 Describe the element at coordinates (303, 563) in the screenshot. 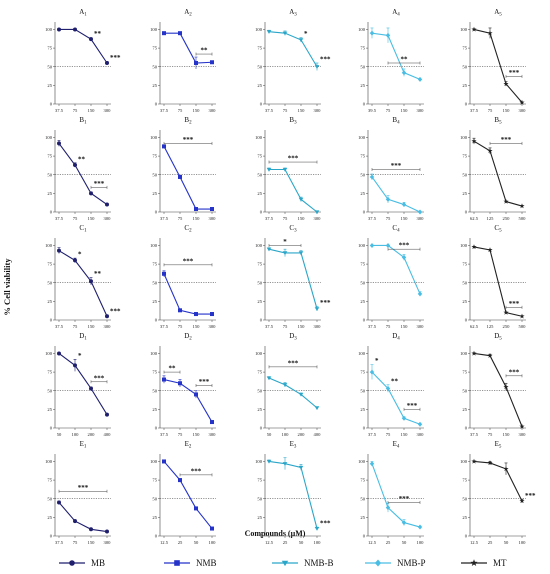

I see `legend-item-nmb-b: NMB-B` at that location.